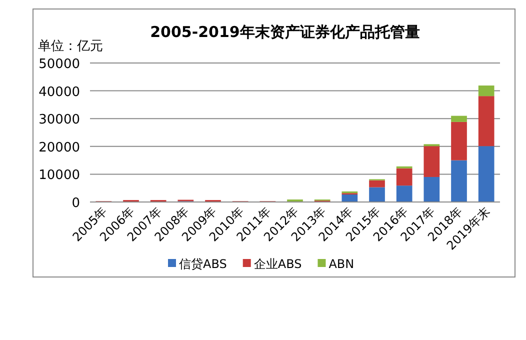 The height and width of the screenshot is (340, 526). I want to click on y-tick-label: 50000, so click(59, 64).